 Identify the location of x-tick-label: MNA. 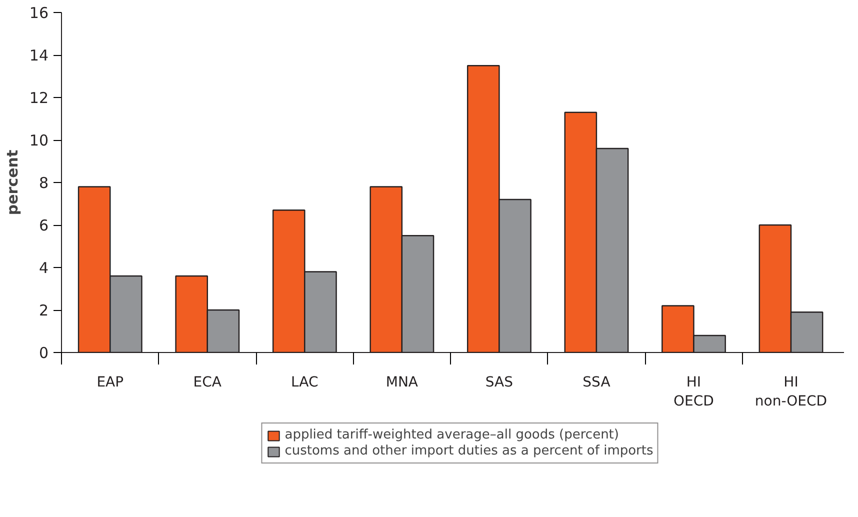
(402, 382).